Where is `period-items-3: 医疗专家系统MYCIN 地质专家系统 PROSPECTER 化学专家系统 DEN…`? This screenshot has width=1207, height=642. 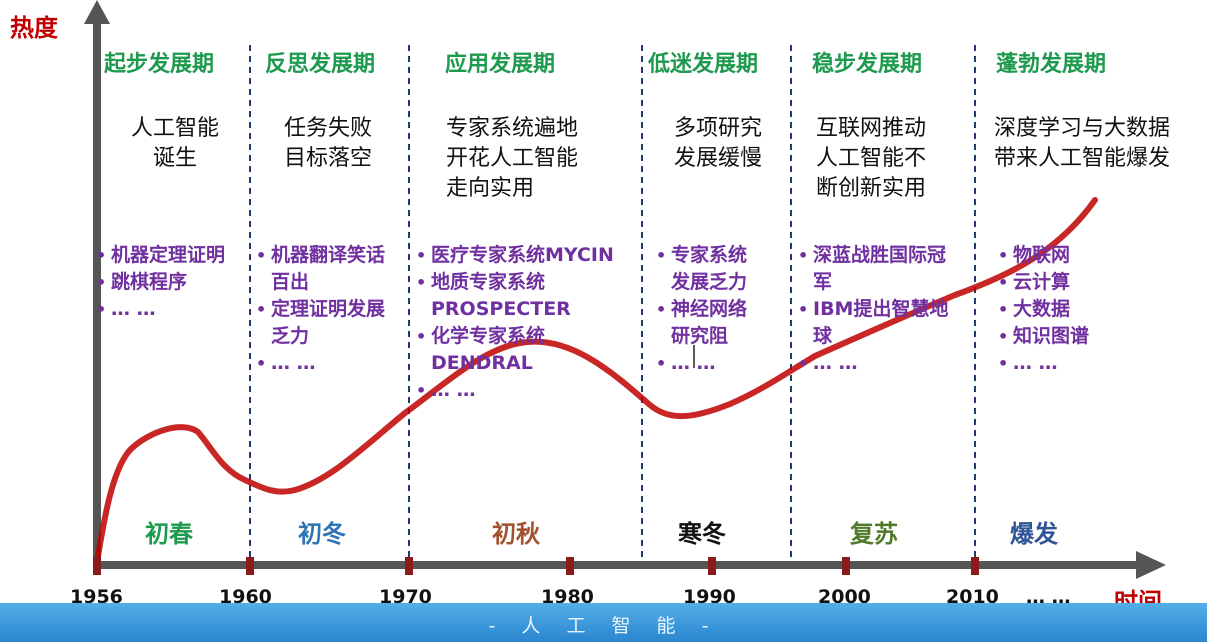
period-items-3: 医疗专家系统MYCIN 地质专家系统 PROSPECTER 化学专家系统 DEN… is located at coordinates (515, 323).